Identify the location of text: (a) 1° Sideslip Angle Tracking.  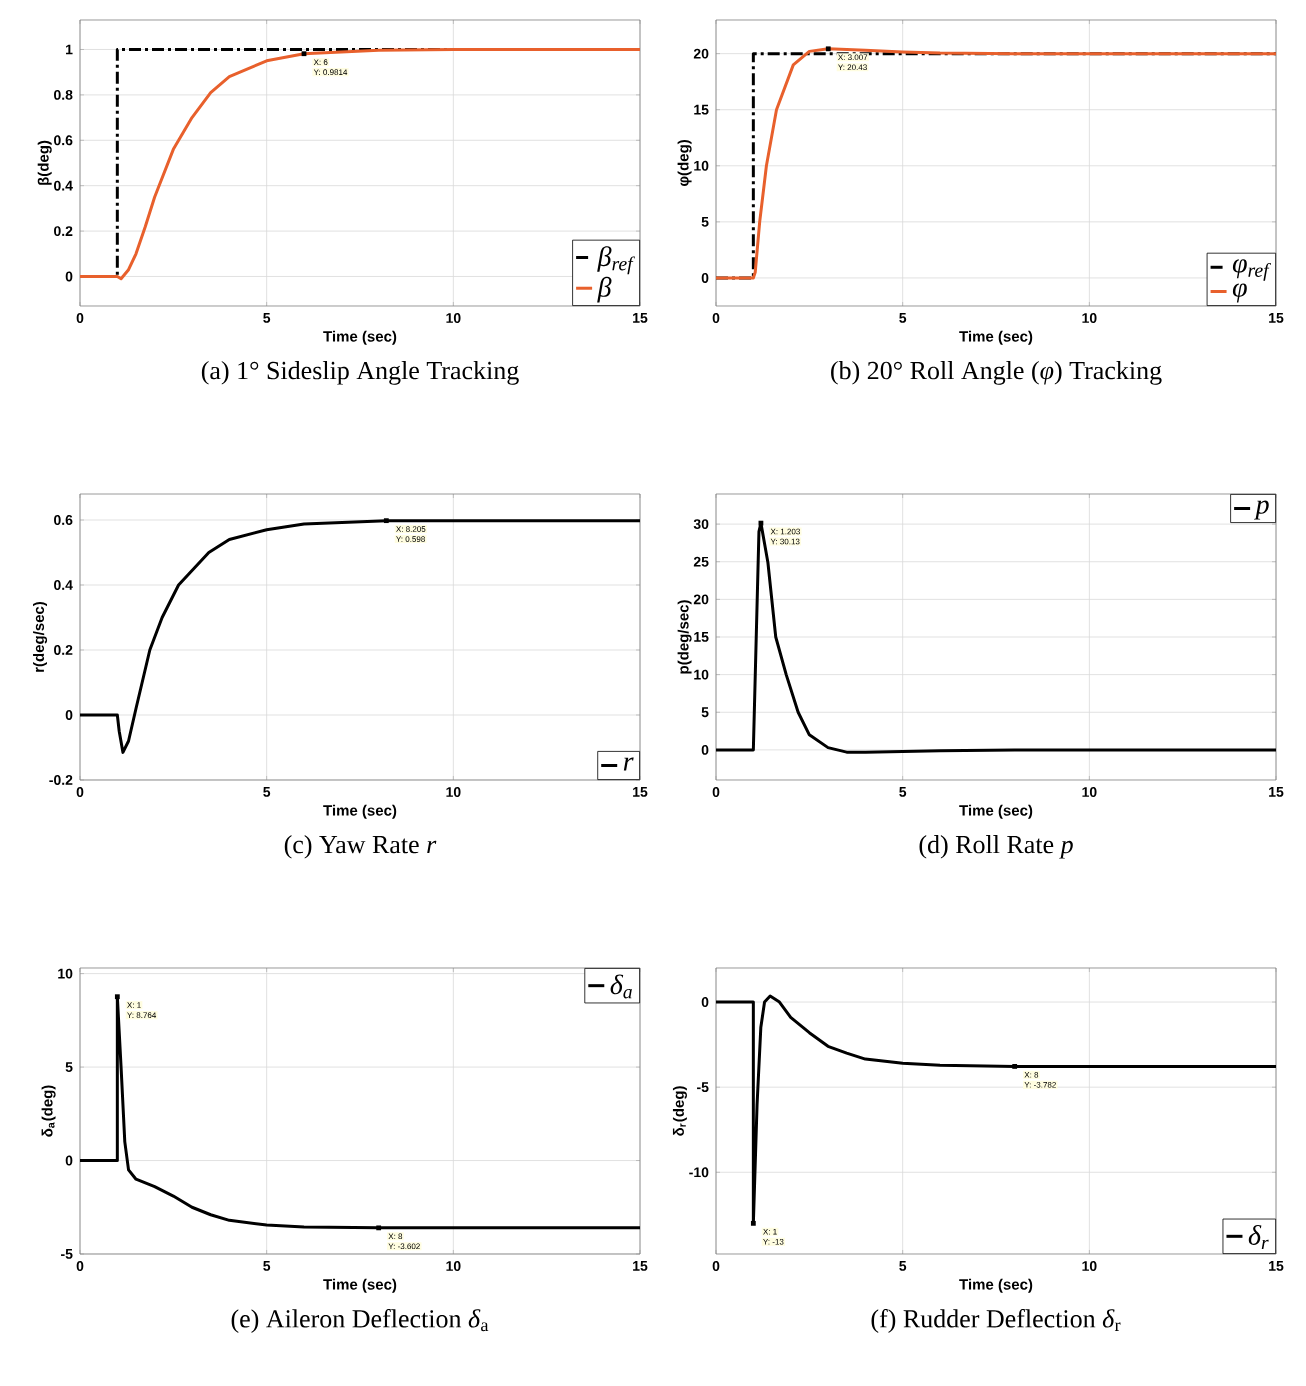
(360, 373).